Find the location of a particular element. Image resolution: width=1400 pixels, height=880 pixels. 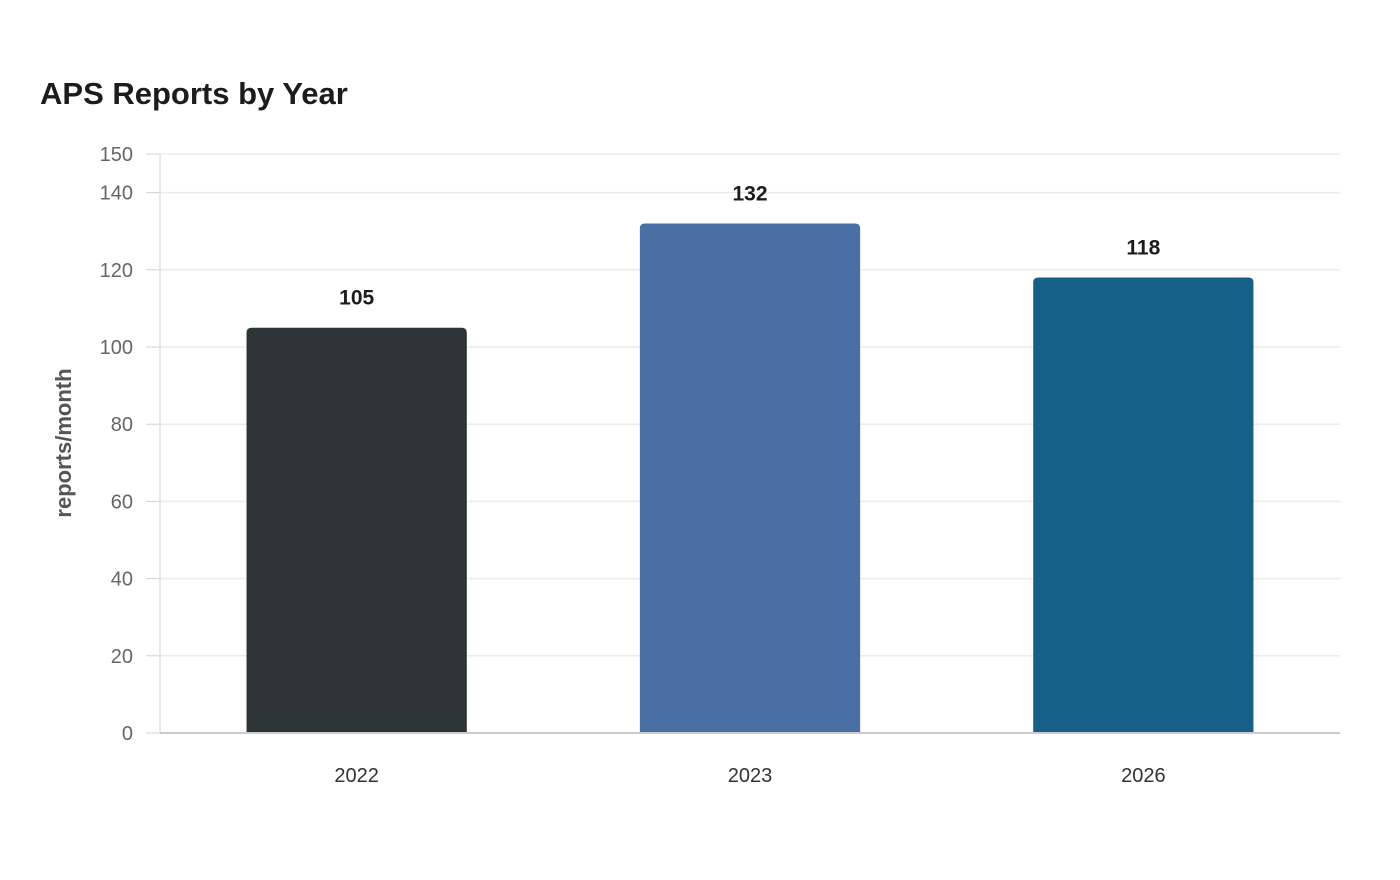

y-tick-label: 150 is located at coordinates (116, 155).